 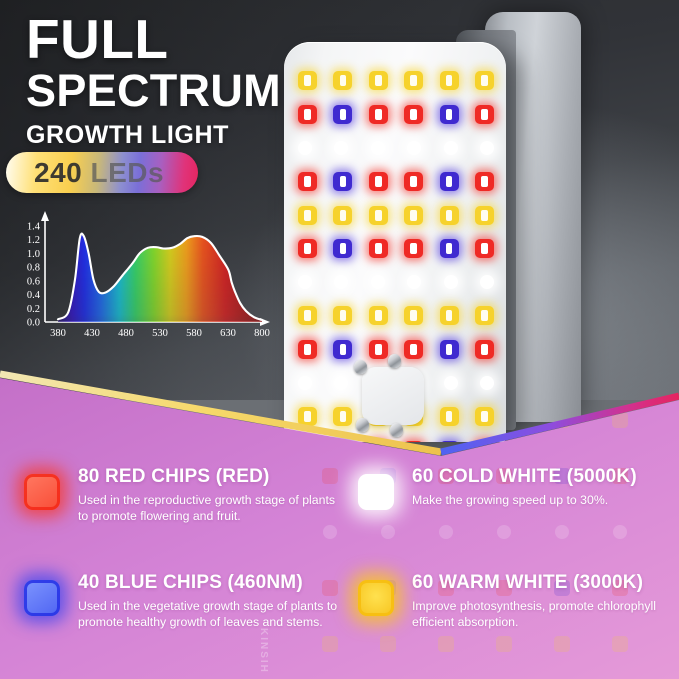 I want to click on legend-title: 60 COLD WHITE (5000K), so click(x=524, y=476).